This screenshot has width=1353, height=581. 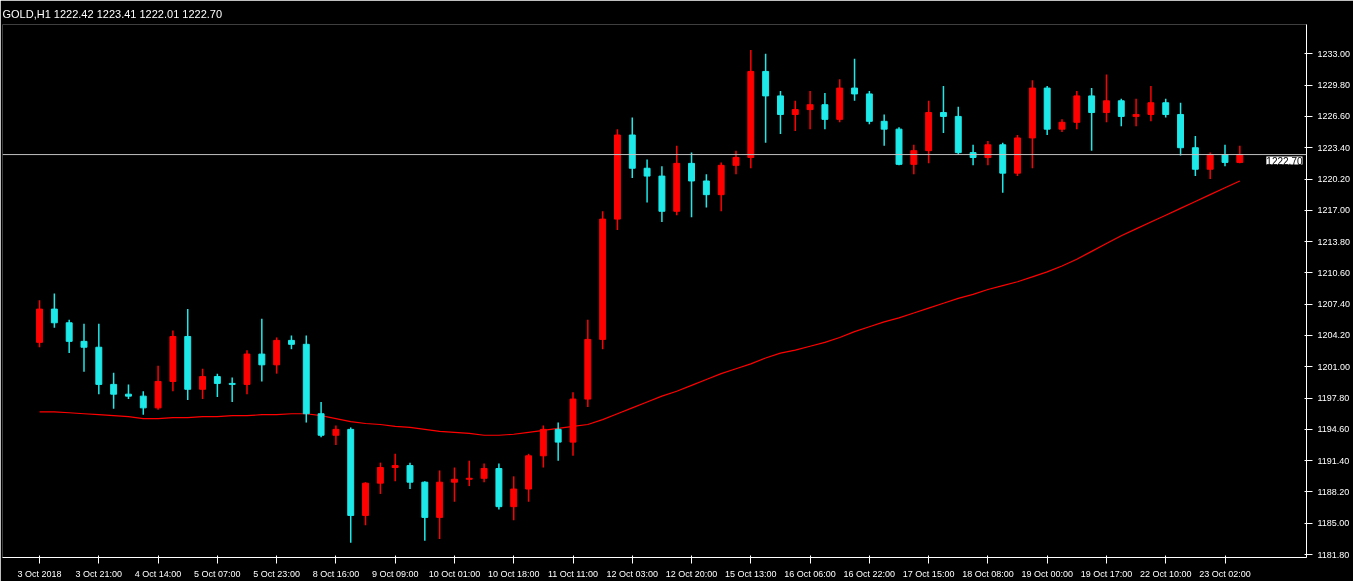 I want to click on y-tick-label: 1191.40, so click(x=1333, y=460).